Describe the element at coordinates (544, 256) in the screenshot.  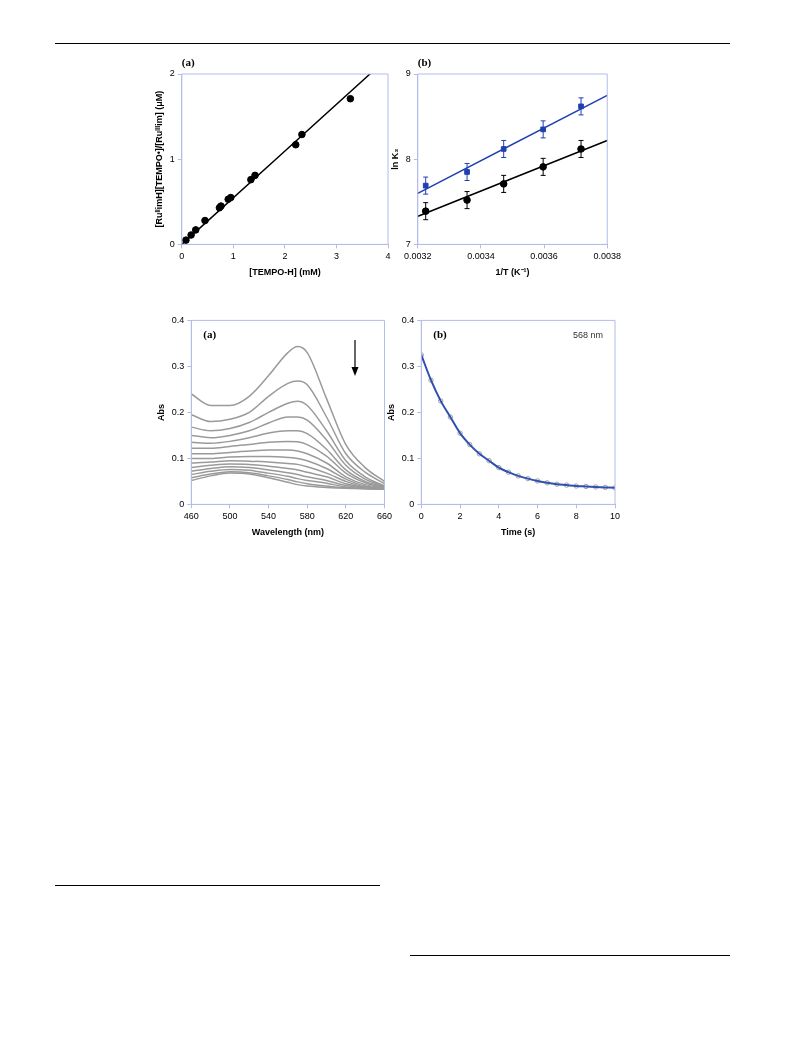
I see `x-tick-label: 0.0036` at that location.